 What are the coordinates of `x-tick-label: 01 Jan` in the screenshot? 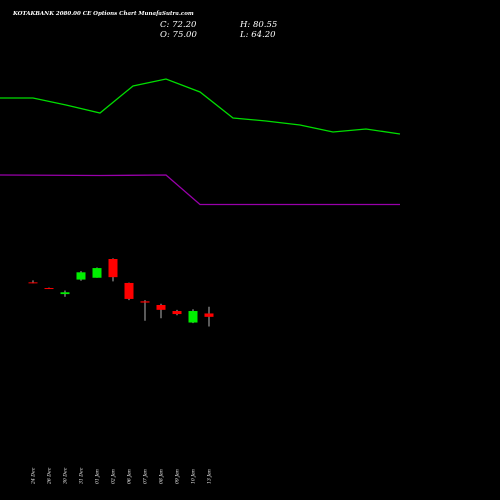 It's located at (98, 476).